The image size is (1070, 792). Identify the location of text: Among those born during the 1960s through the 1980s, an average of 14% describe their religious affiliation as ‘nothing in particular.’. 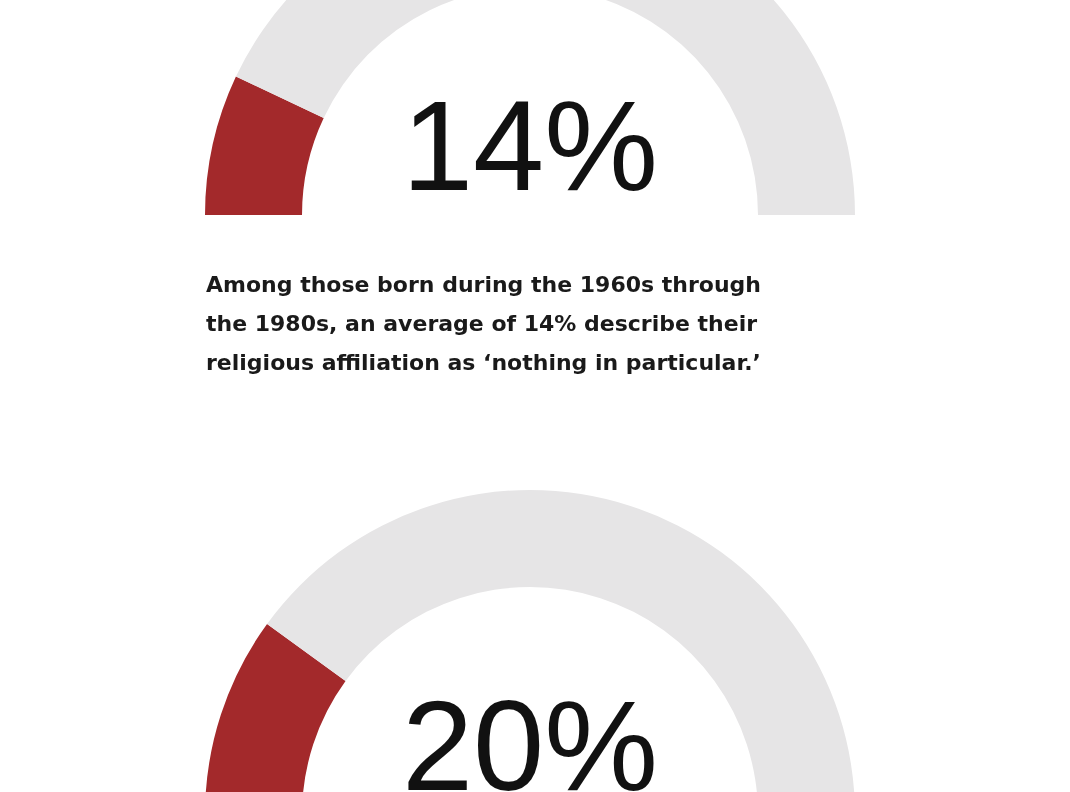
(483, 323).